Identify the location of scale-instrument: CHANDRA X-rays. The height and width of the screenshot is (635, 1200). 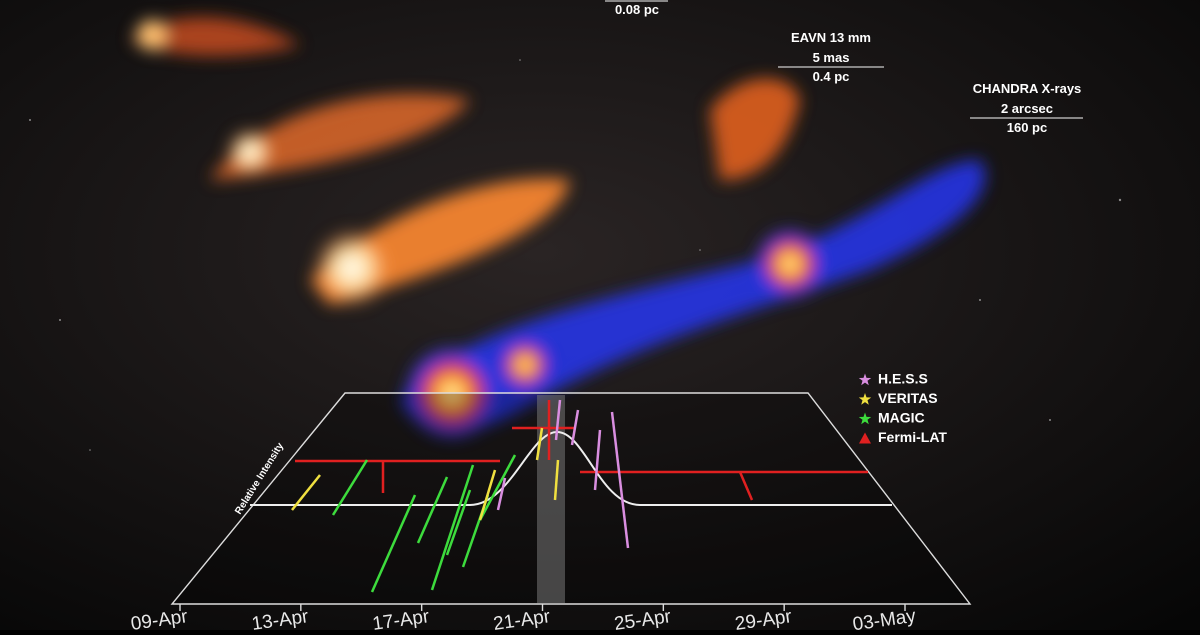
(1027, 88).